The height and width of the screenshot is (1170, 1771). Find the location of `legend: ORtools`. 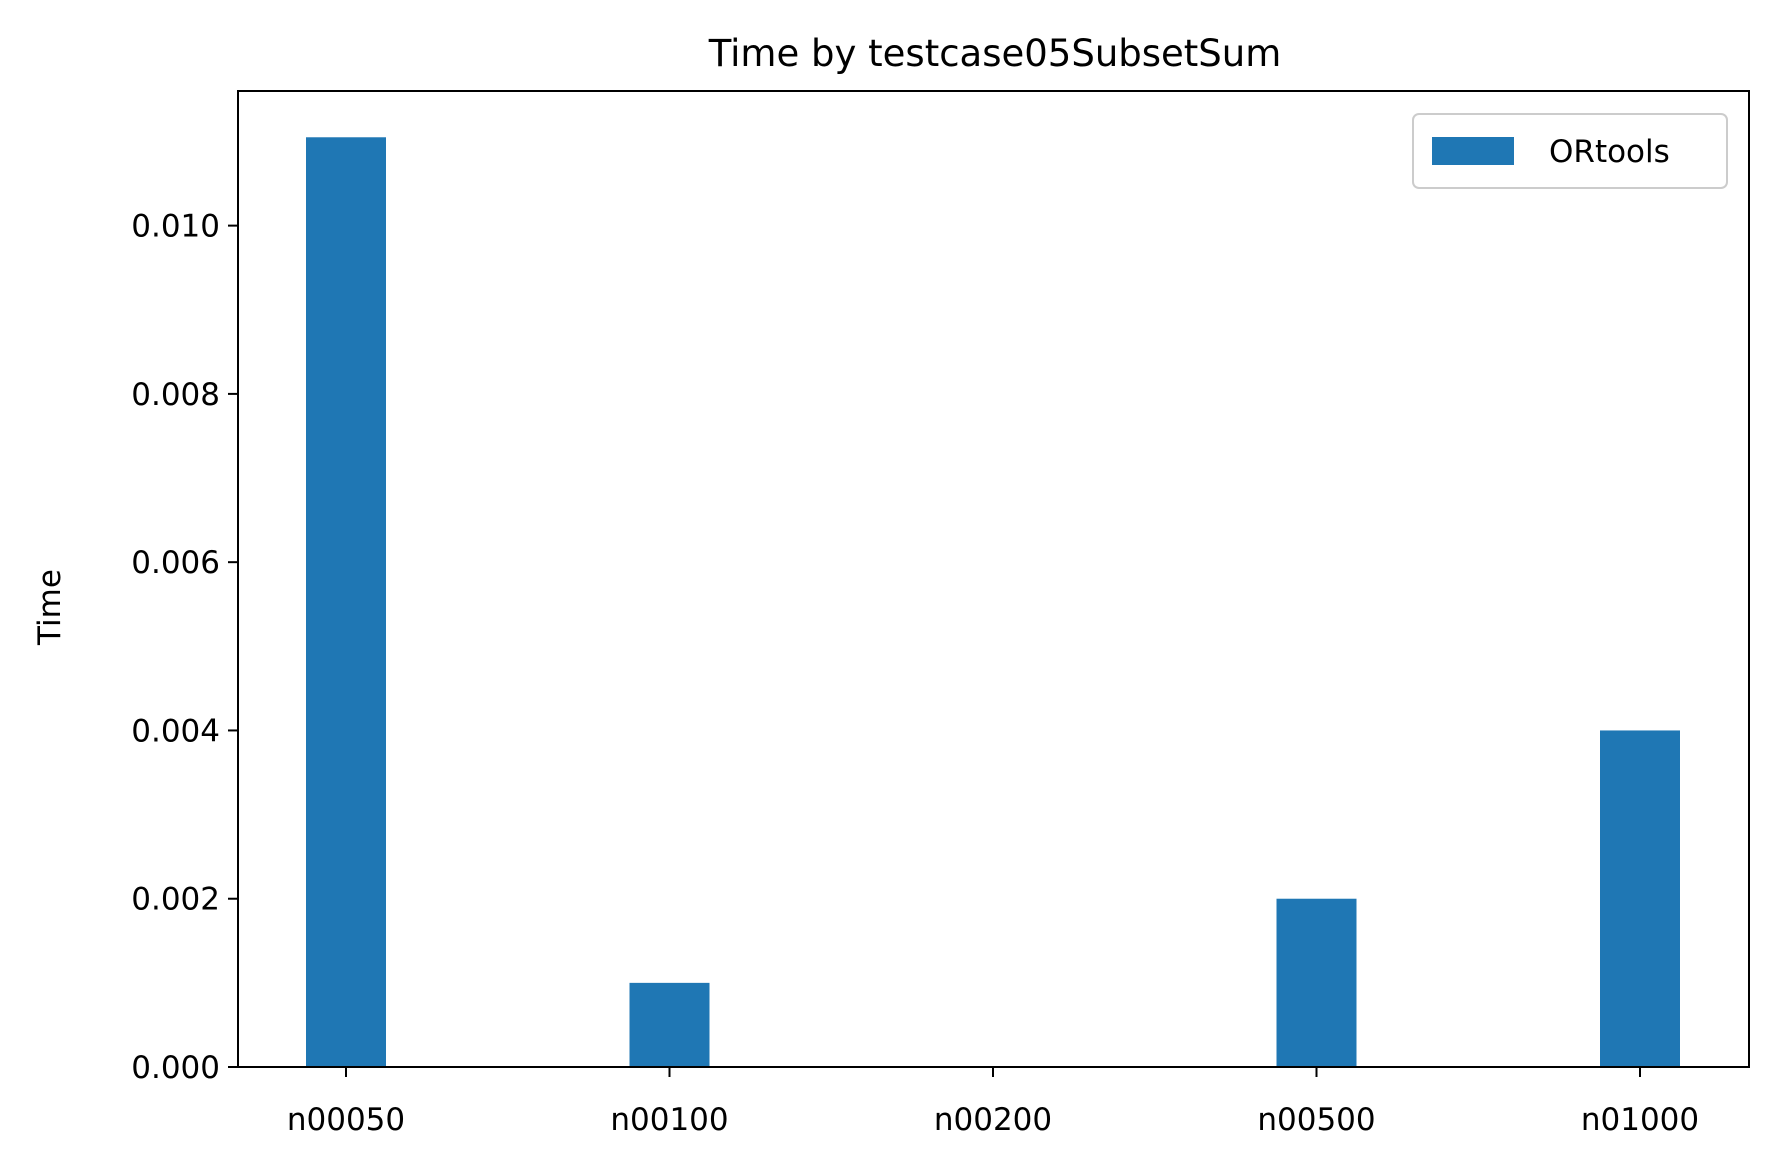

legend: ORtools is located at coordinates (1570, 151).